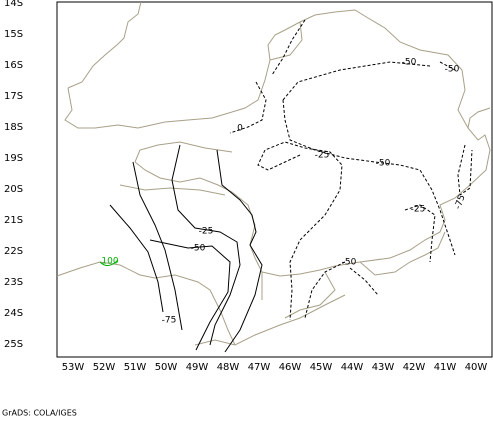  What do you see at coordinates (13, 127) in the screenshot?
I see `lat-label: 18S` at bounding box center [13, 127].